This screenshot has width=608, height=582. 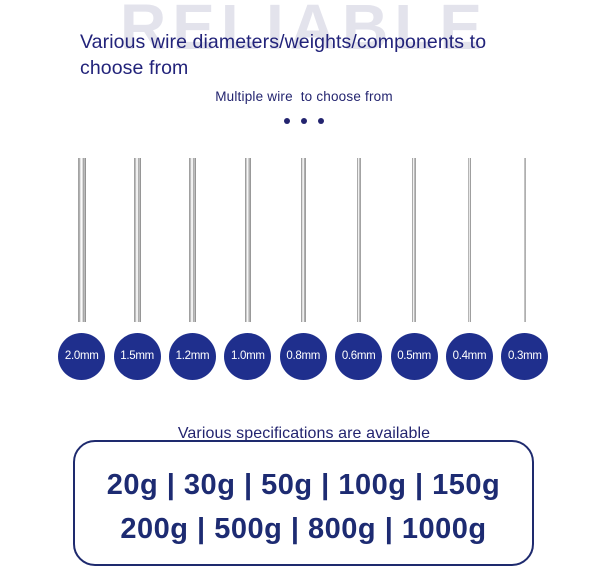 I want to click on wire-diameter-badge: 0.3mm, so click(x=525, y=356).